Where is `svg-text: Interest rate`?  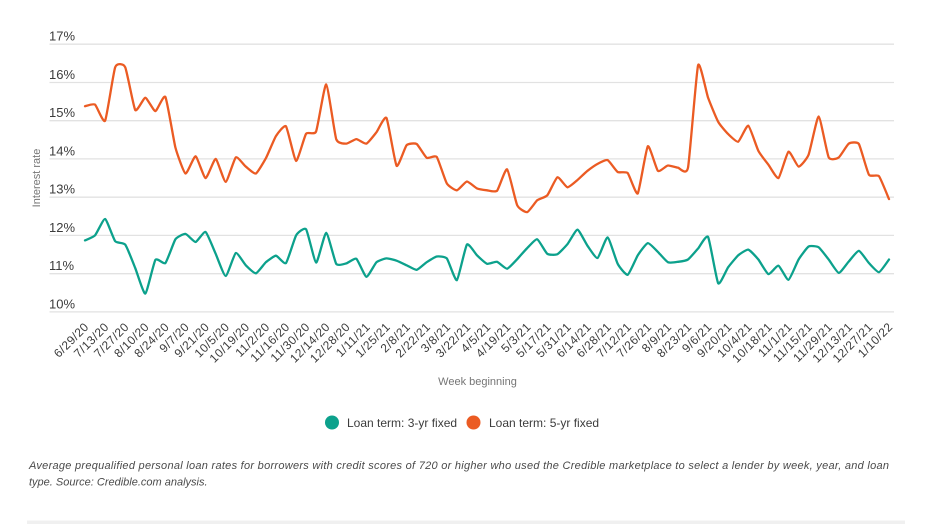 svg-text: Interest rate is located at coordinates (37, 178).